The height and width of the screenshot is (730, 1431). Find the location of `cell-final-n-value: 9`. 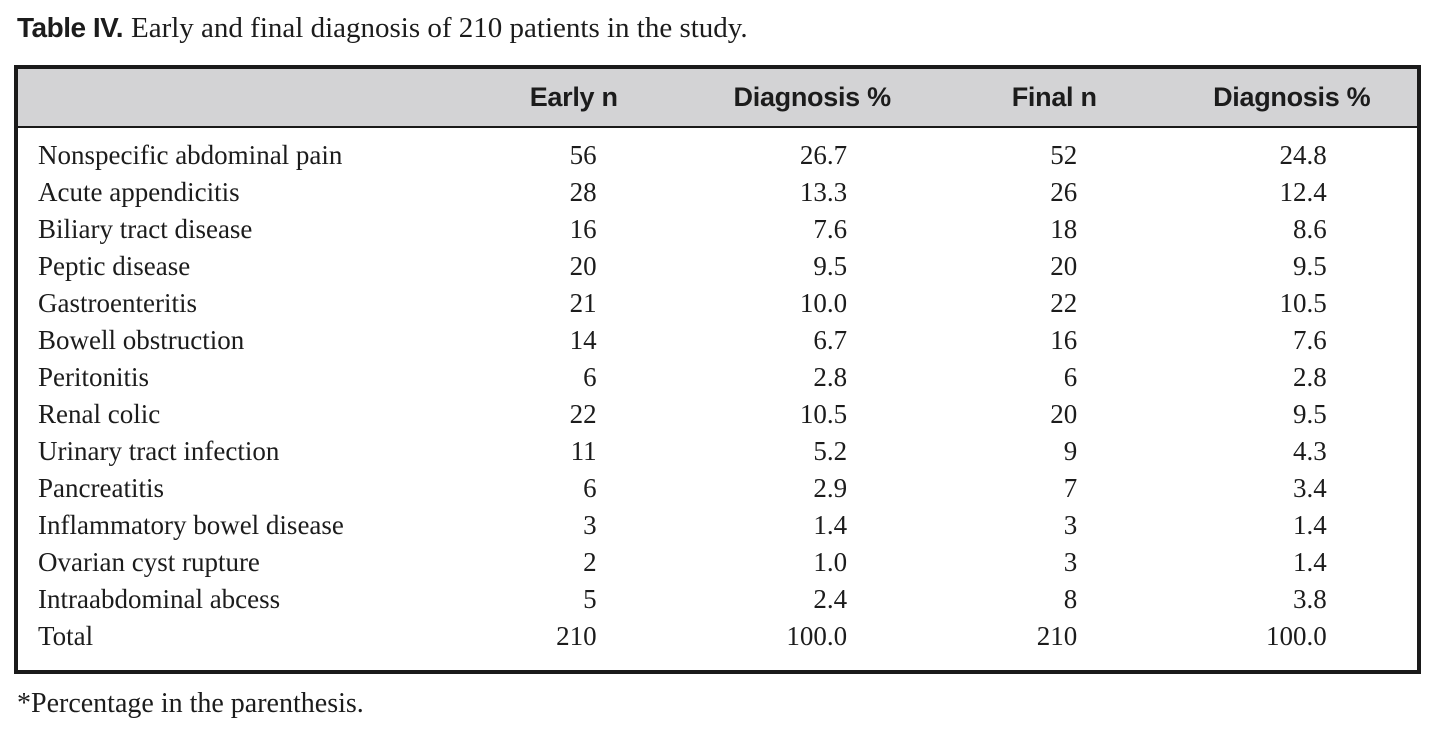

cell-final-n-value: 9 is located at coordinates (1070, 451).